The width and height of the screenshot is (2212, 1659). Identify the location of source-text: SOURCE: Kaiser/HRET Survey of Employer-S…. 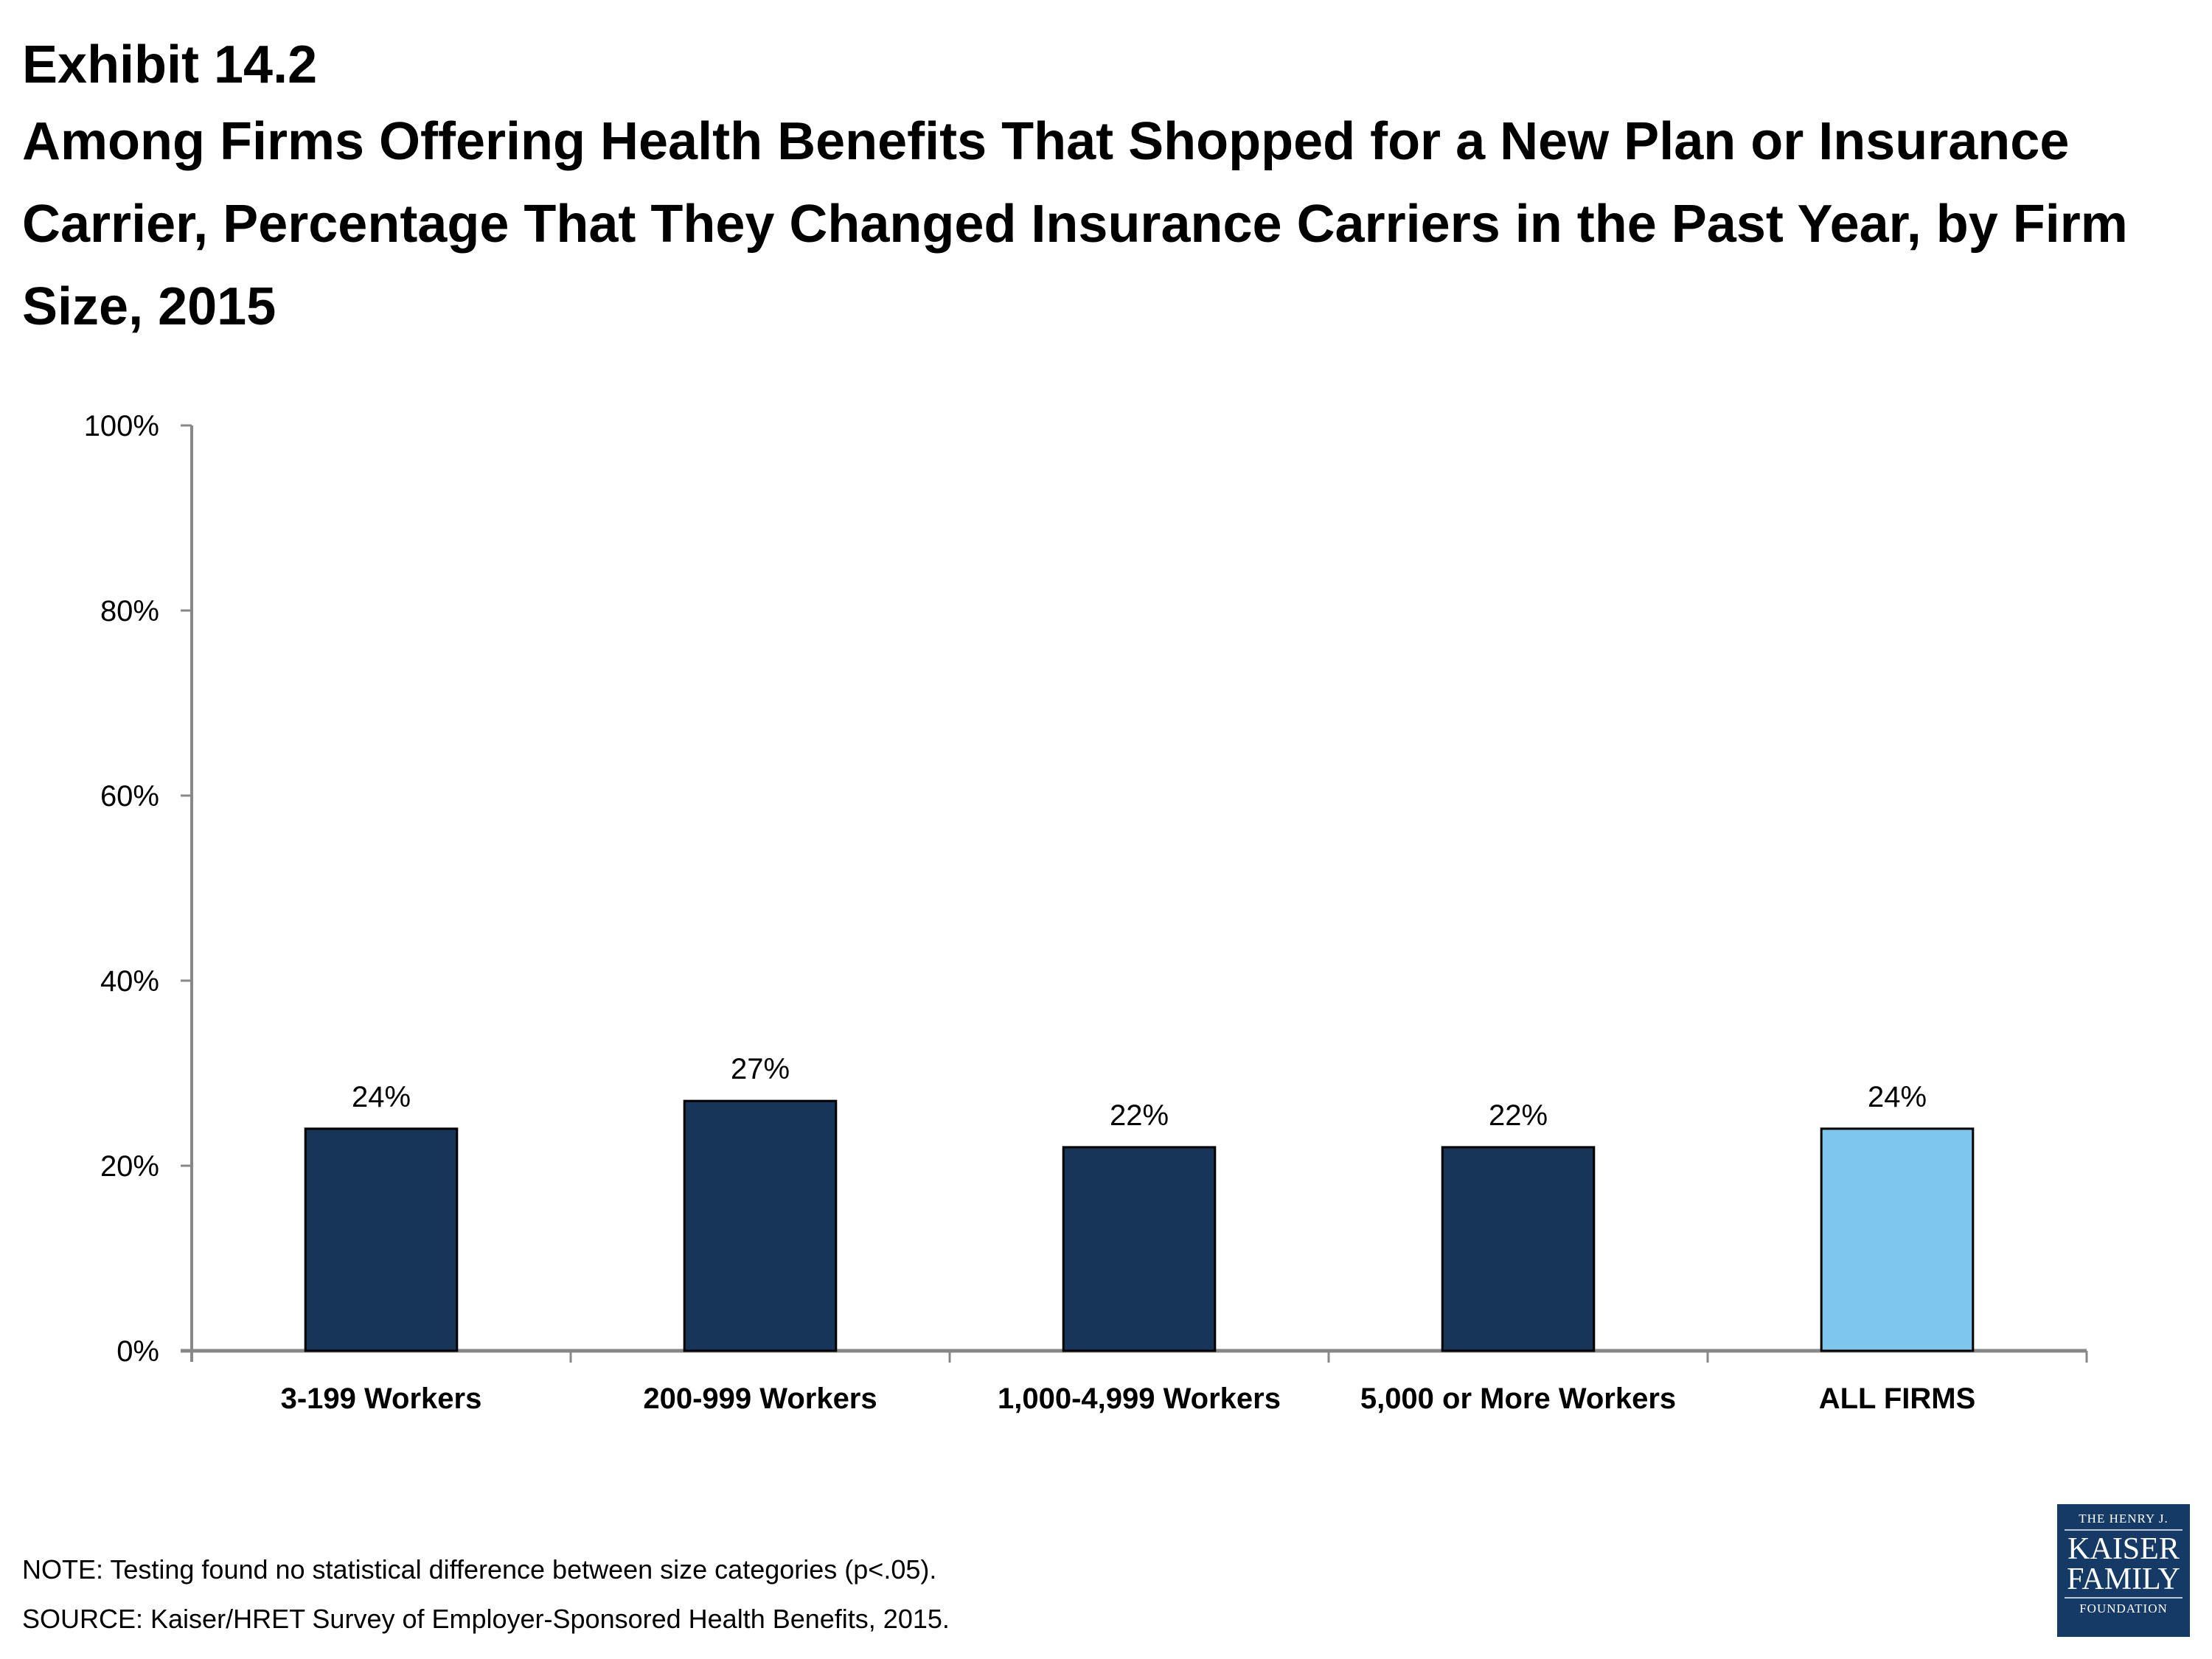
(486, 1619).